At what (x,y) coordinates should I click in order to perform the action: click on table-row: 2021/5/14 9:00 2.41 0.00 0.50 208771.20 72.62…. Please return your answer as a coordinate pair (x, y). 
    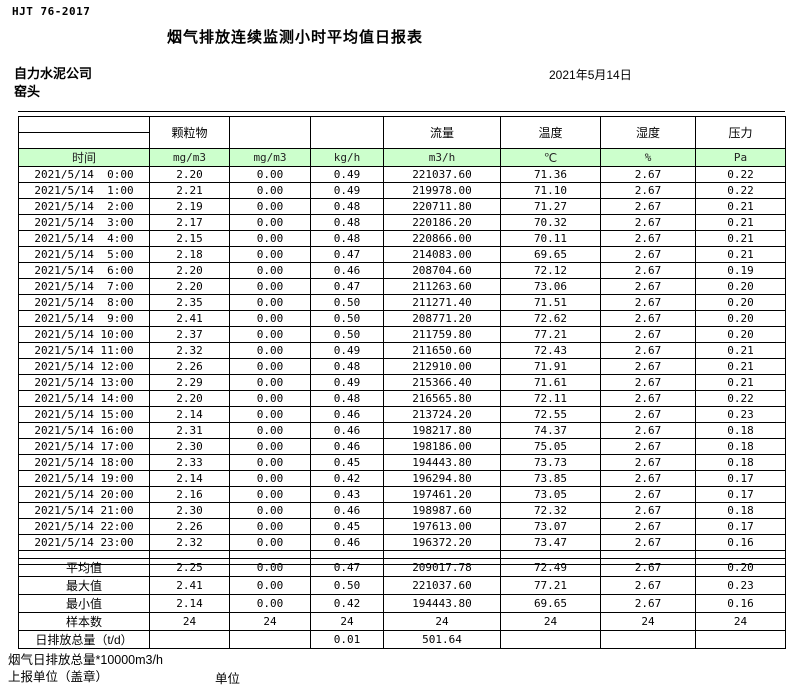
    Looking at the image, I should click on (402, 318).